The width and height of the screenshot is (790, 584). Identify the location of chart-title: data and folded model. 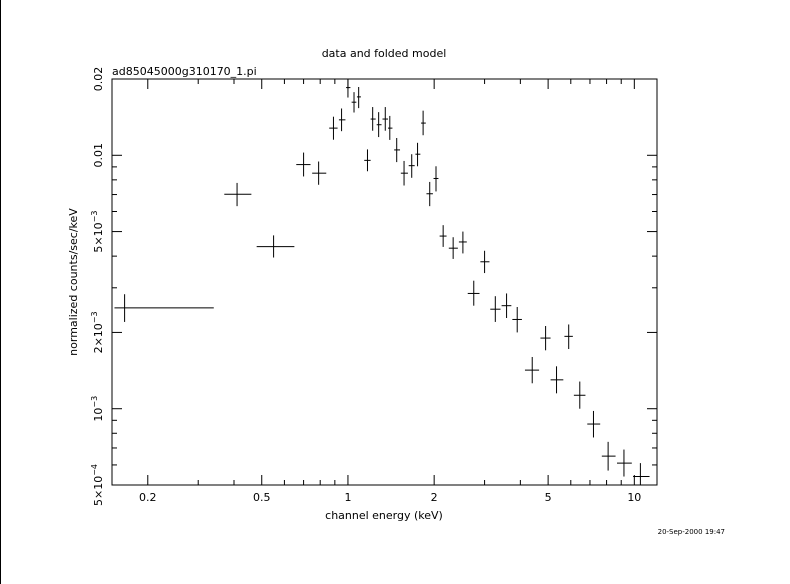
(384, 53).